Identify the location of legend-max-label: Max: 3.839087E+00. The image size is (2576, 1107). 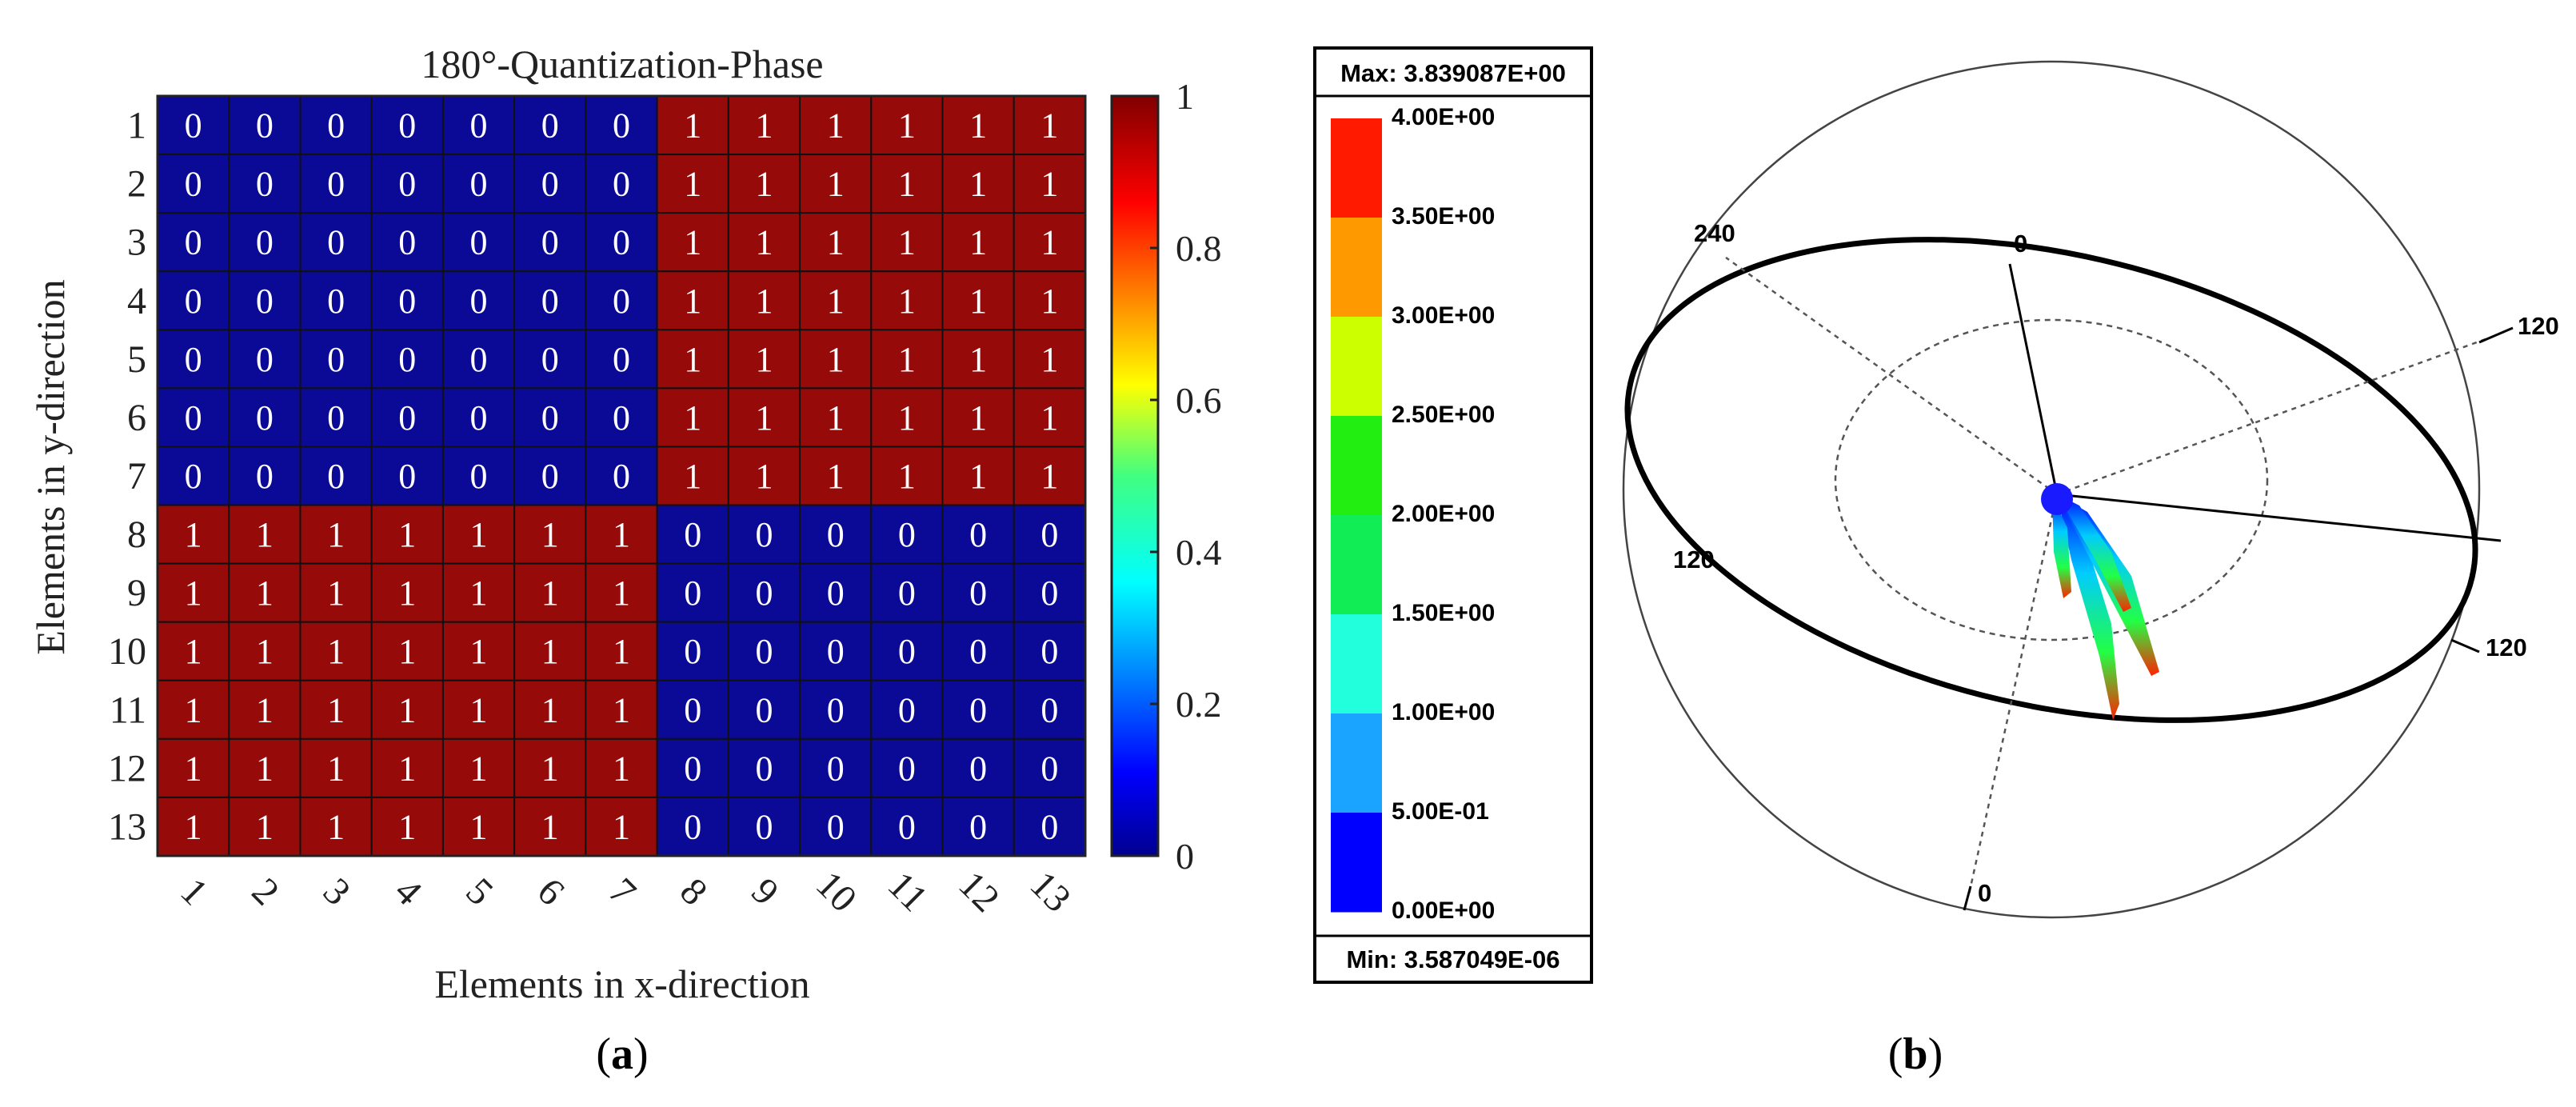
(1453, 73).